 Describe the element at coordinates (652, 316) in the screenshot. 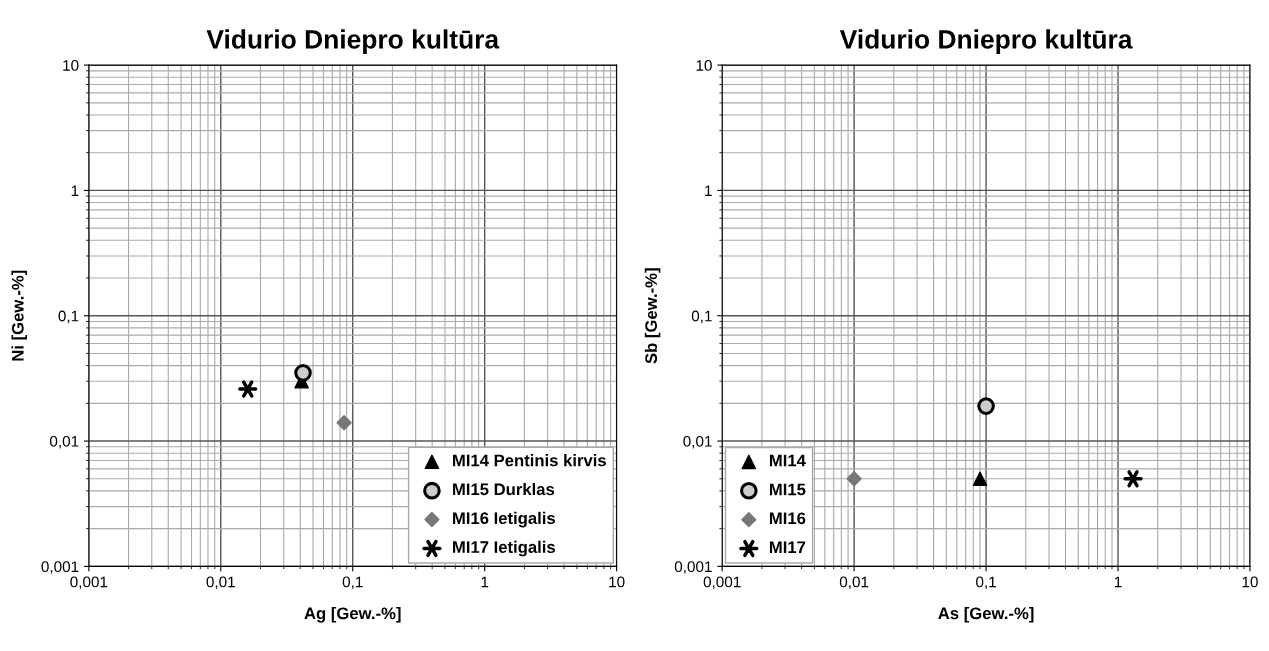

I see `y-axis-title: Sb [Gew.-%]` at that location.